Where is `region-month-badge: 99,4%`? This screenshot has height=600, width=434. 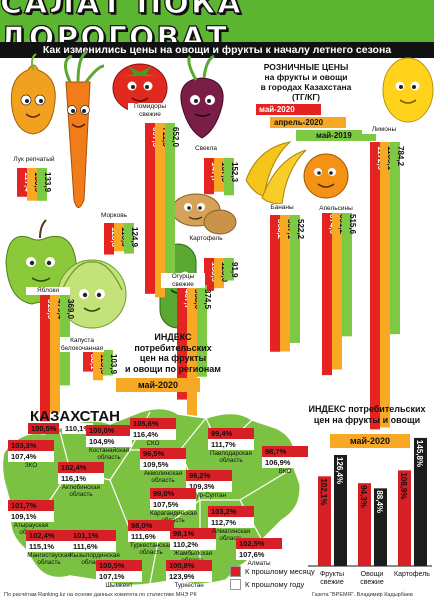 region-month-badge: 99,4% is located at coordinates (231, 433).